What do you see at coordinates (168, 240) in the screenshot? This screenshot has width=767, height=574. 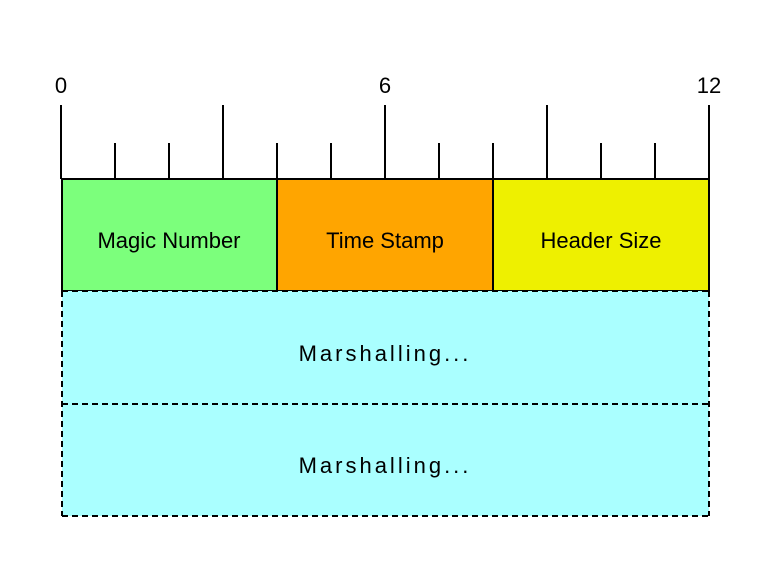 I see `field-magic-number-label: Magic Number` at bounding box center [168, 240].